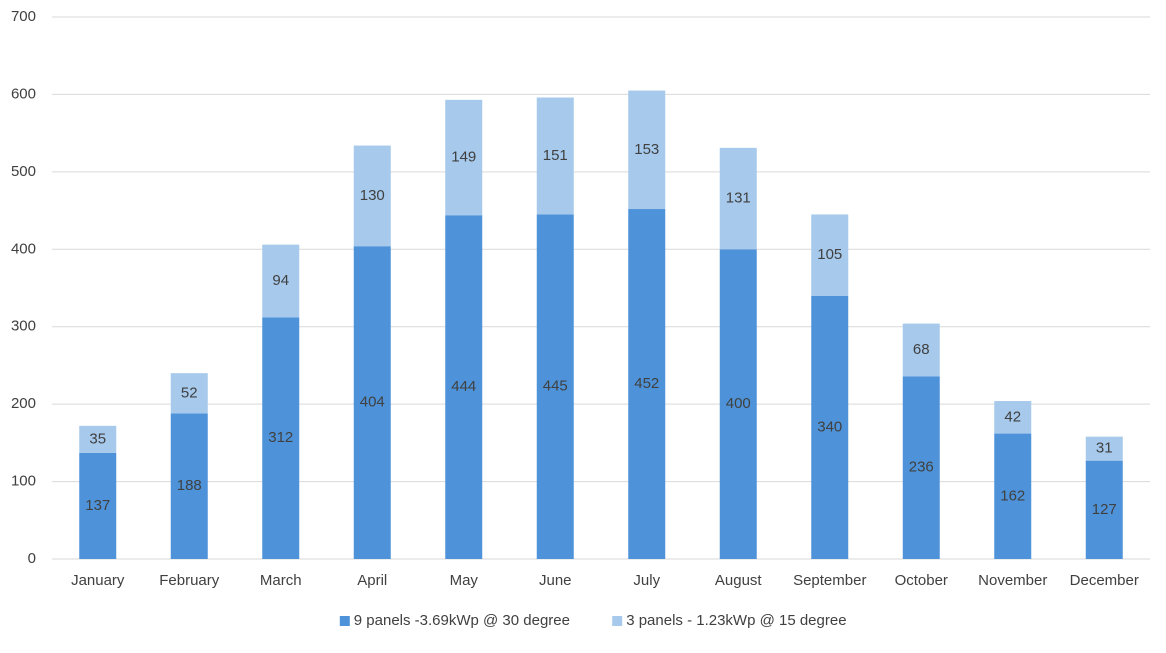 Image resolution: width=1166 pixels, height=653 pixels. What do you see at coordinates (32, 558) in the screenshot?
I see `y-tick-label: 0` at bounding box center [32, 558].